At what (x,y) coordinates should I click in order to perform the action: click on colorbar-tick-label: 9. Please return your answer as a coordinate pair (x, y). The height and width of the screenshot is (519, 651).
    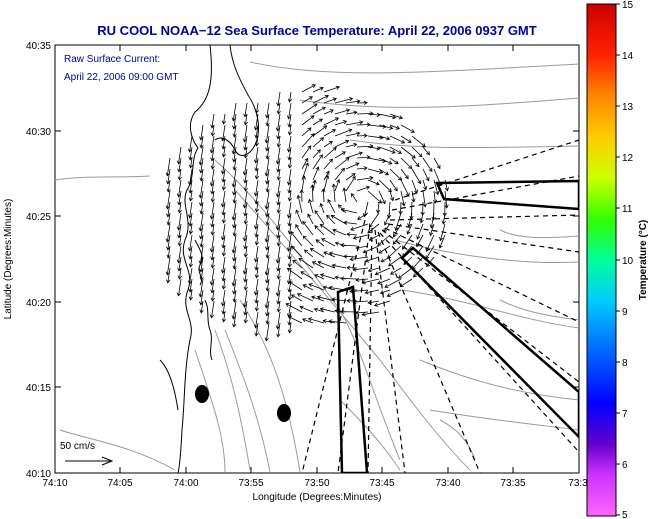
    Looking at the image, I should click on (625, 312).